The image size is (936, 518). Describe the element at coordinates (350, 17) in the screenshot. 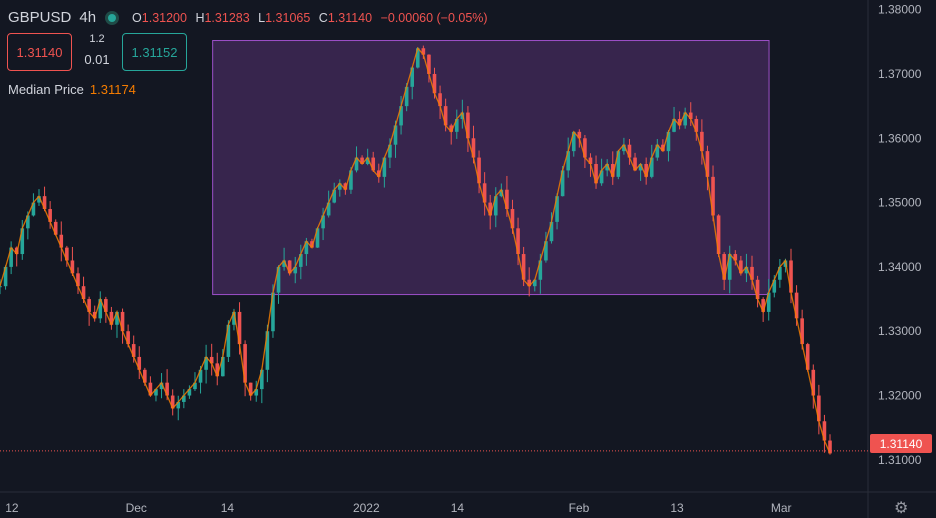

I see `close-value: 1.31140` at that location.